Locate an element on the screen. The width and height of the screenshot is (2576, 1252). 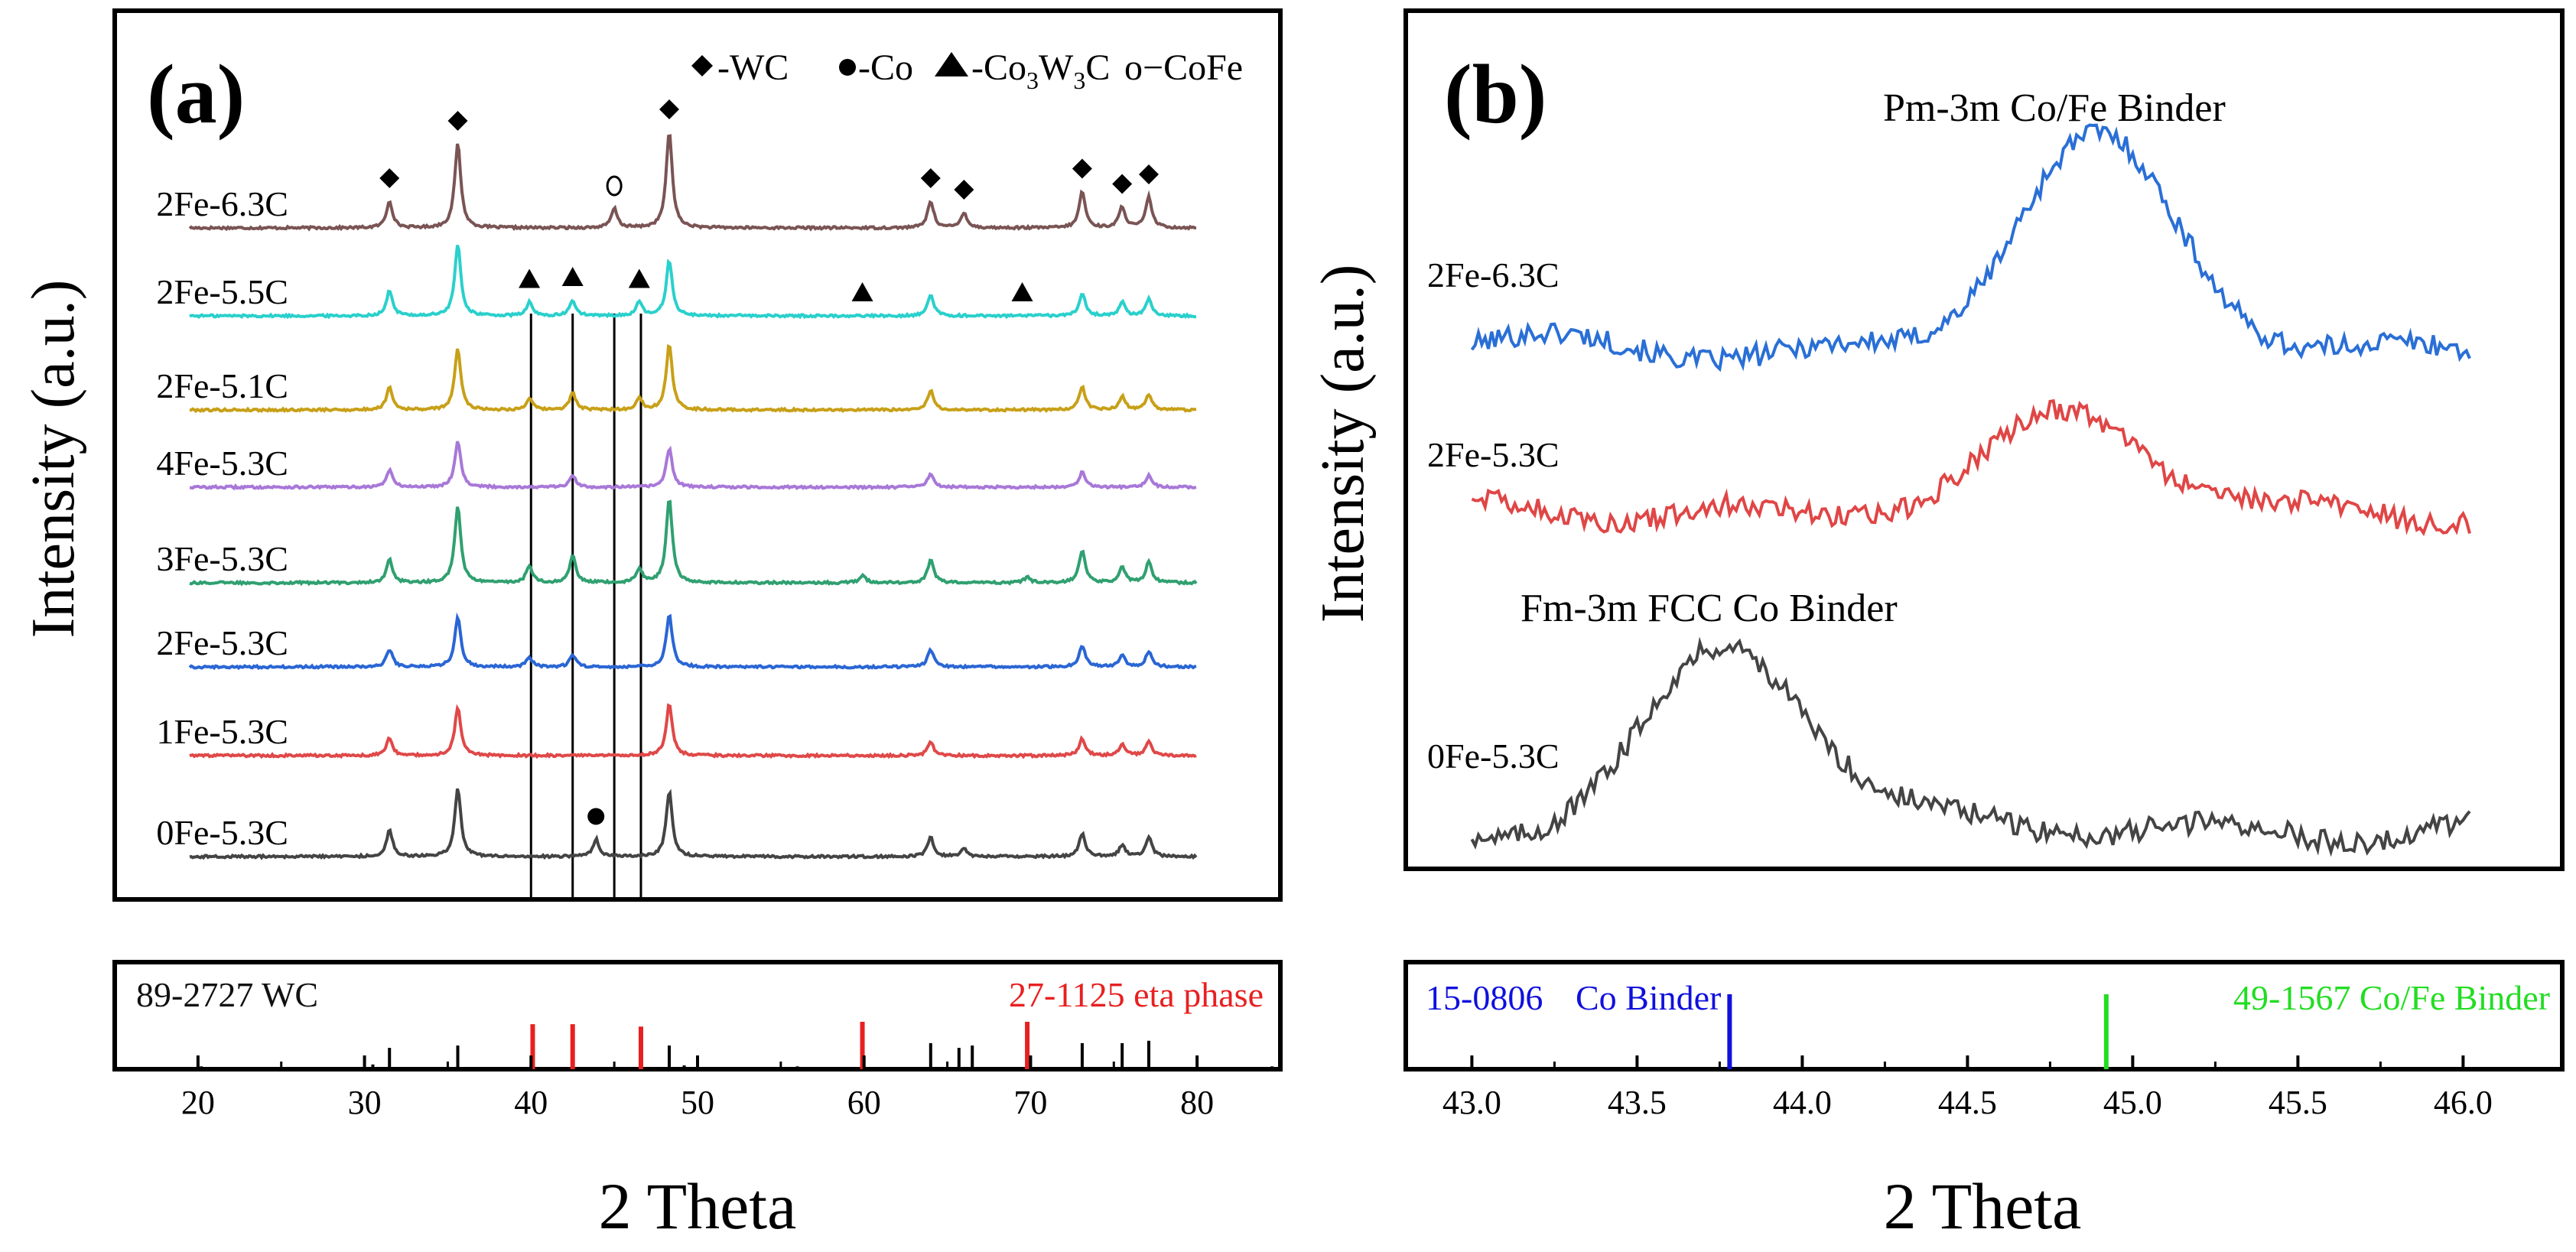
b-x-tick-label: 44.0 is located at coordinates (1802, 1103).